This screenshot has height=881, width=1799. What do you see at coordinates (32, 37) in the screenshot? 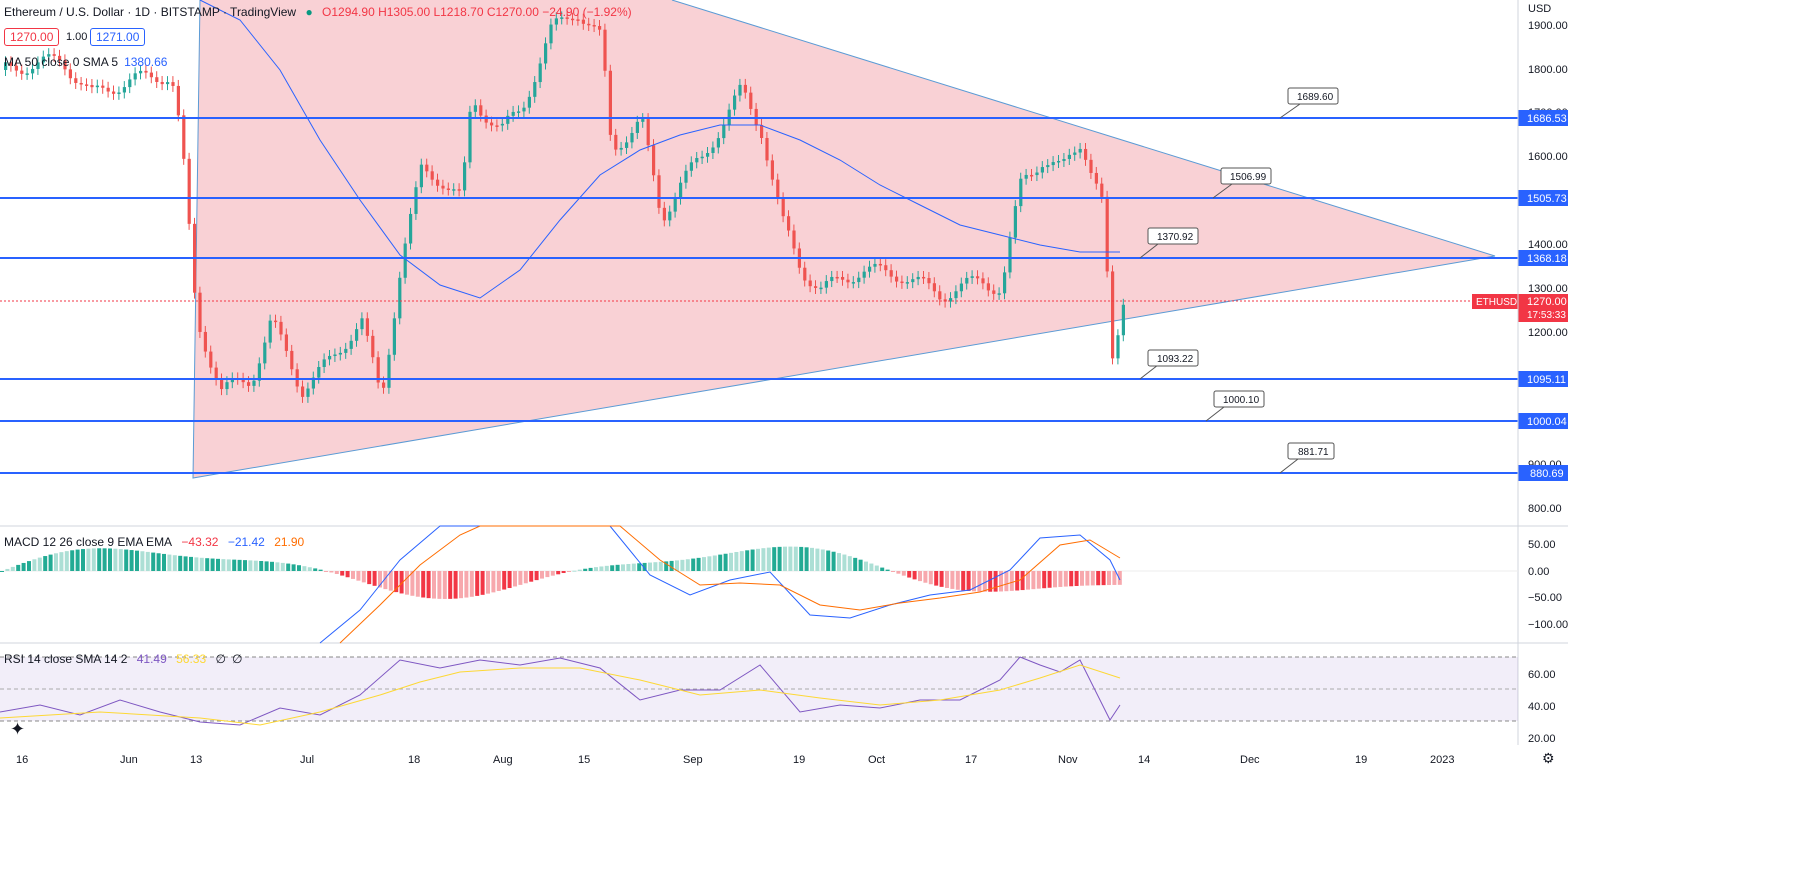
I see `bid-box: 1270.00` at bounding box center [32, 37].